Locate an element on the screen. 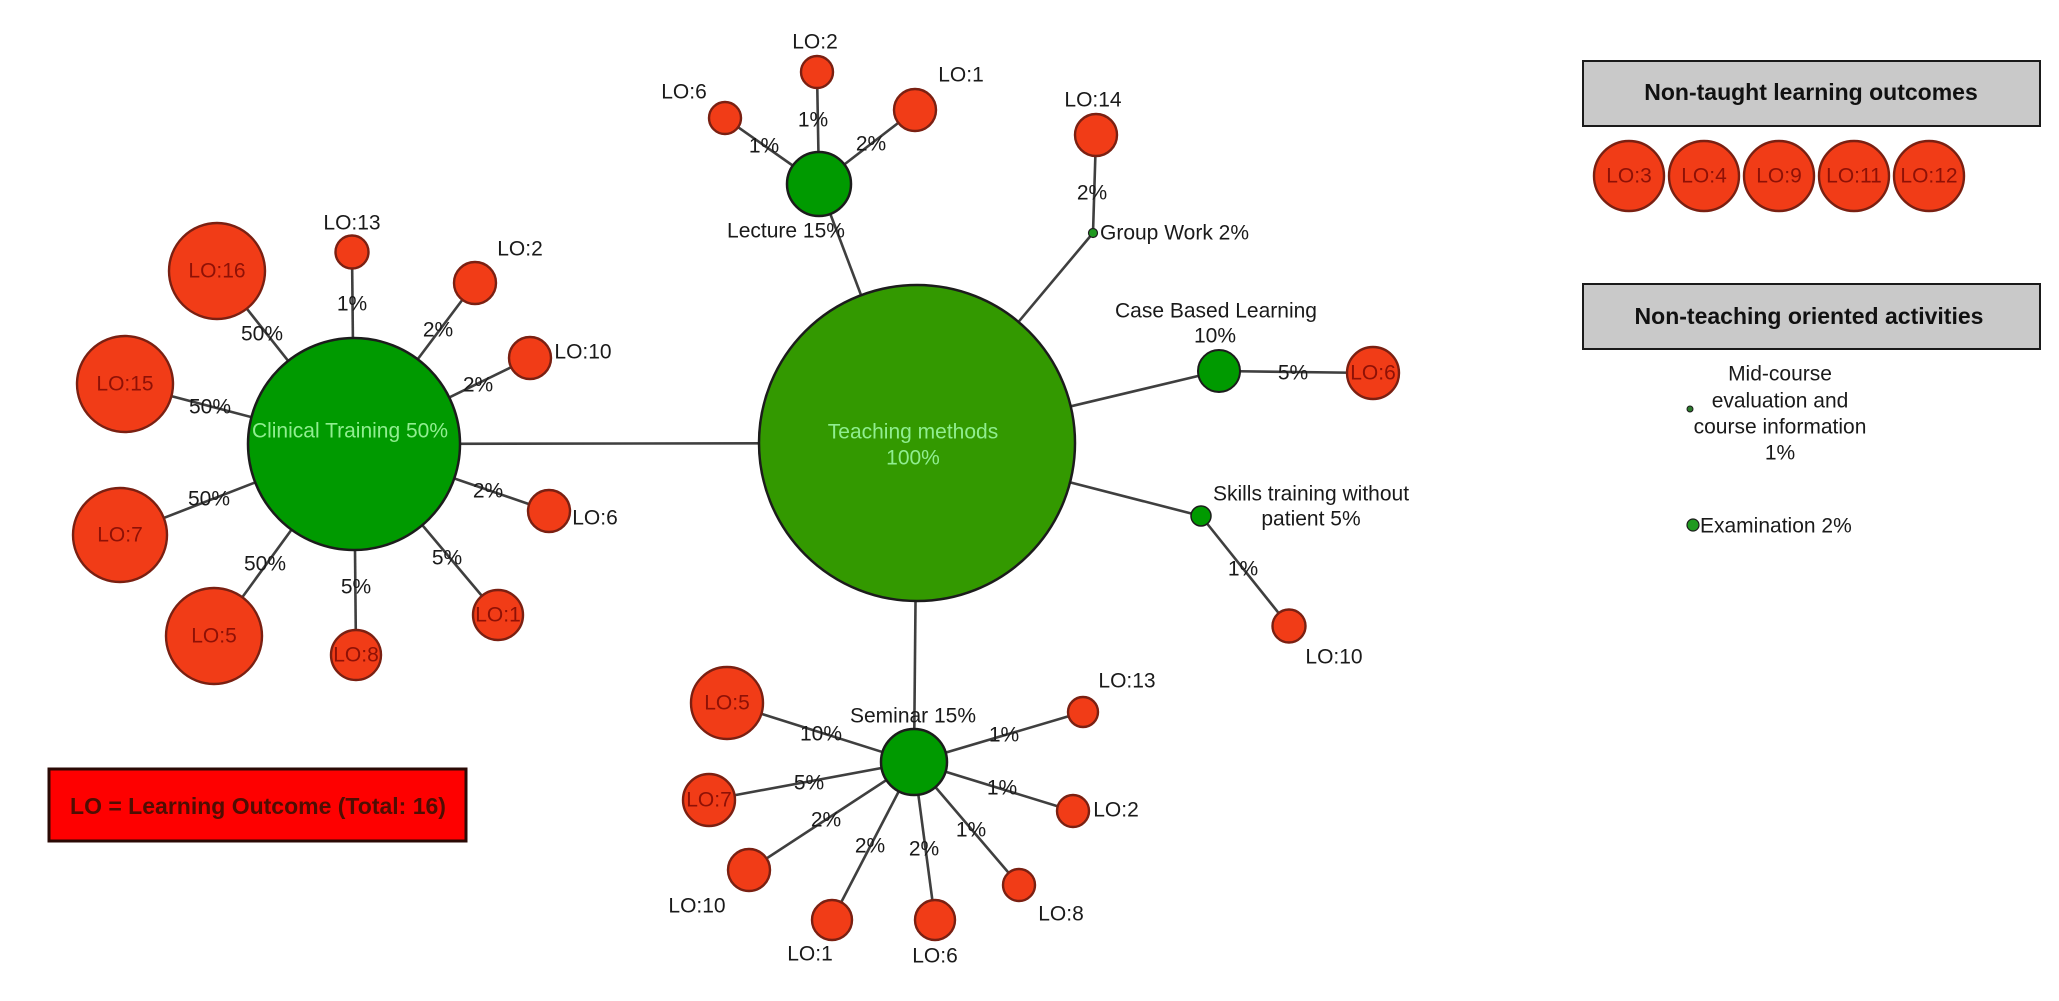 The width and height of the screenshot is (2059, 1001). svg-text: Teaching methods is located at coordinates (913, 432).